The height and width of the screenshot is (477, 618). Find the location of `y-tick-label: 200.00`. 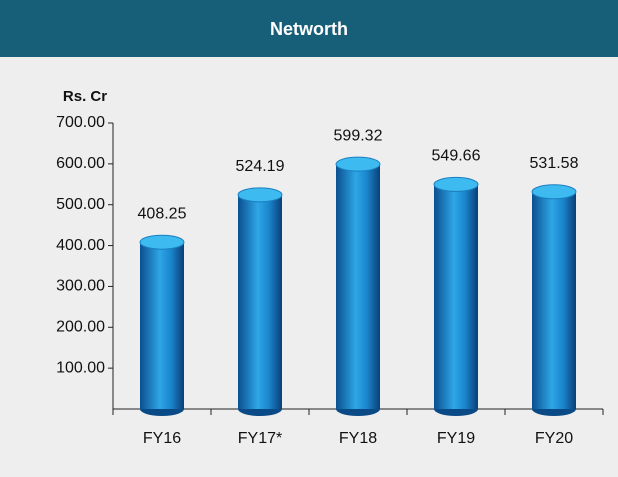

y-tick-label: 200.00 is located at coordinates (80, 327).